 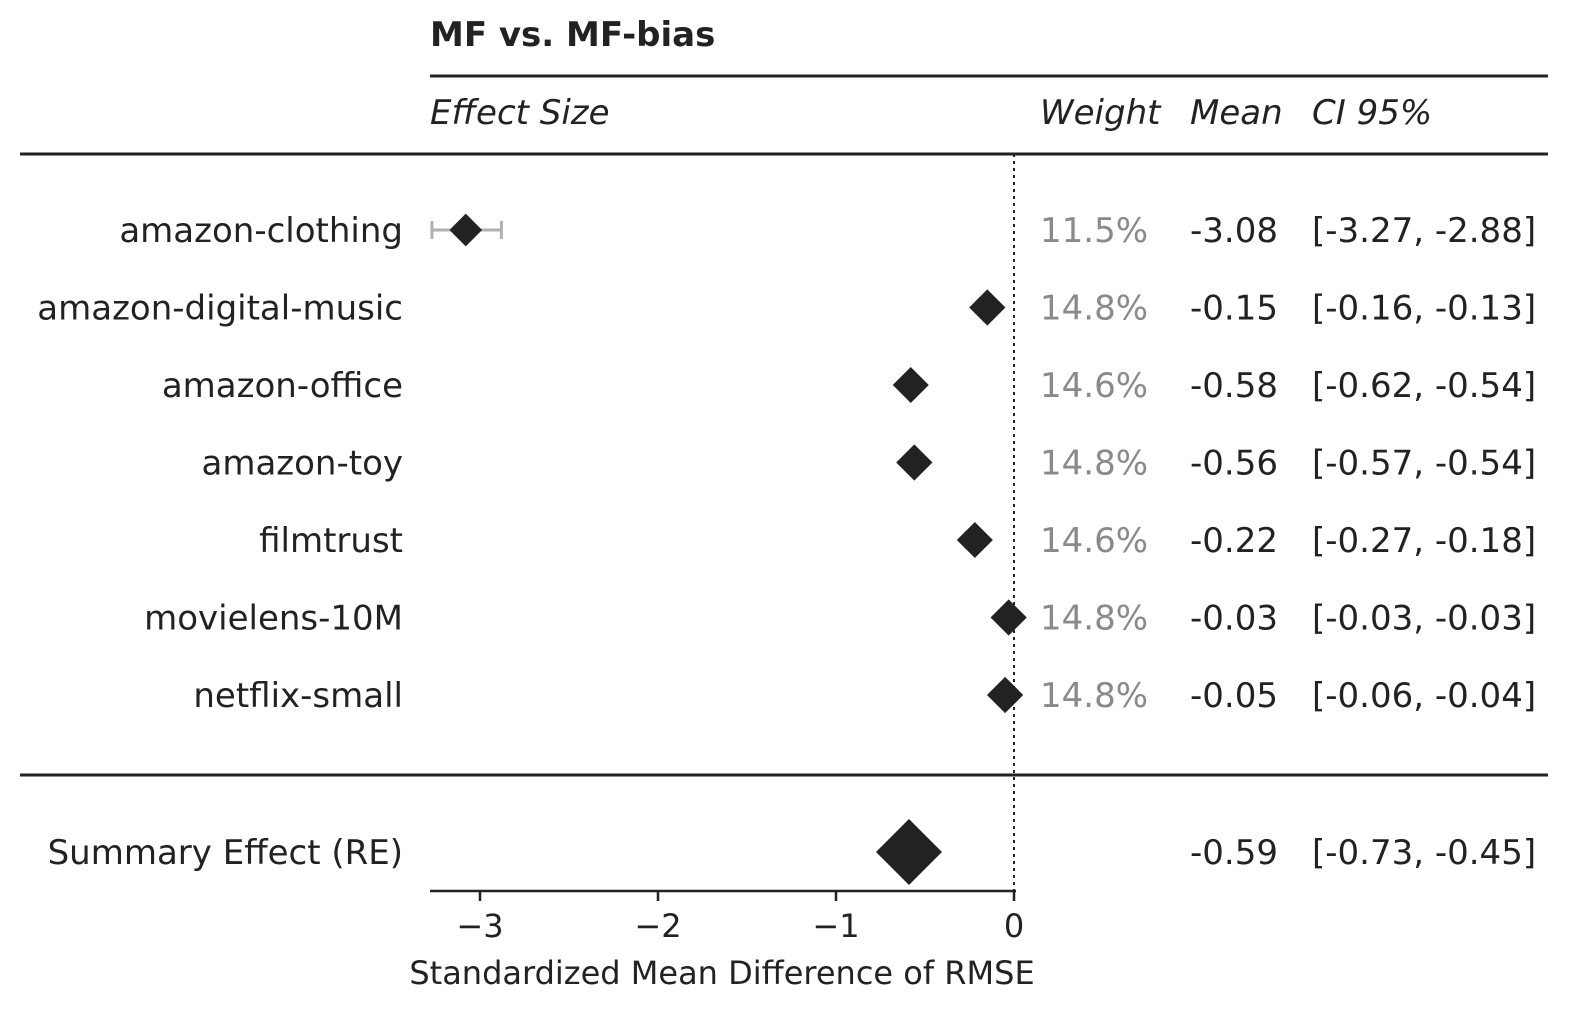 I want to click on ci-value: [-0.03, -0.03], so click(x=1424, y=619).